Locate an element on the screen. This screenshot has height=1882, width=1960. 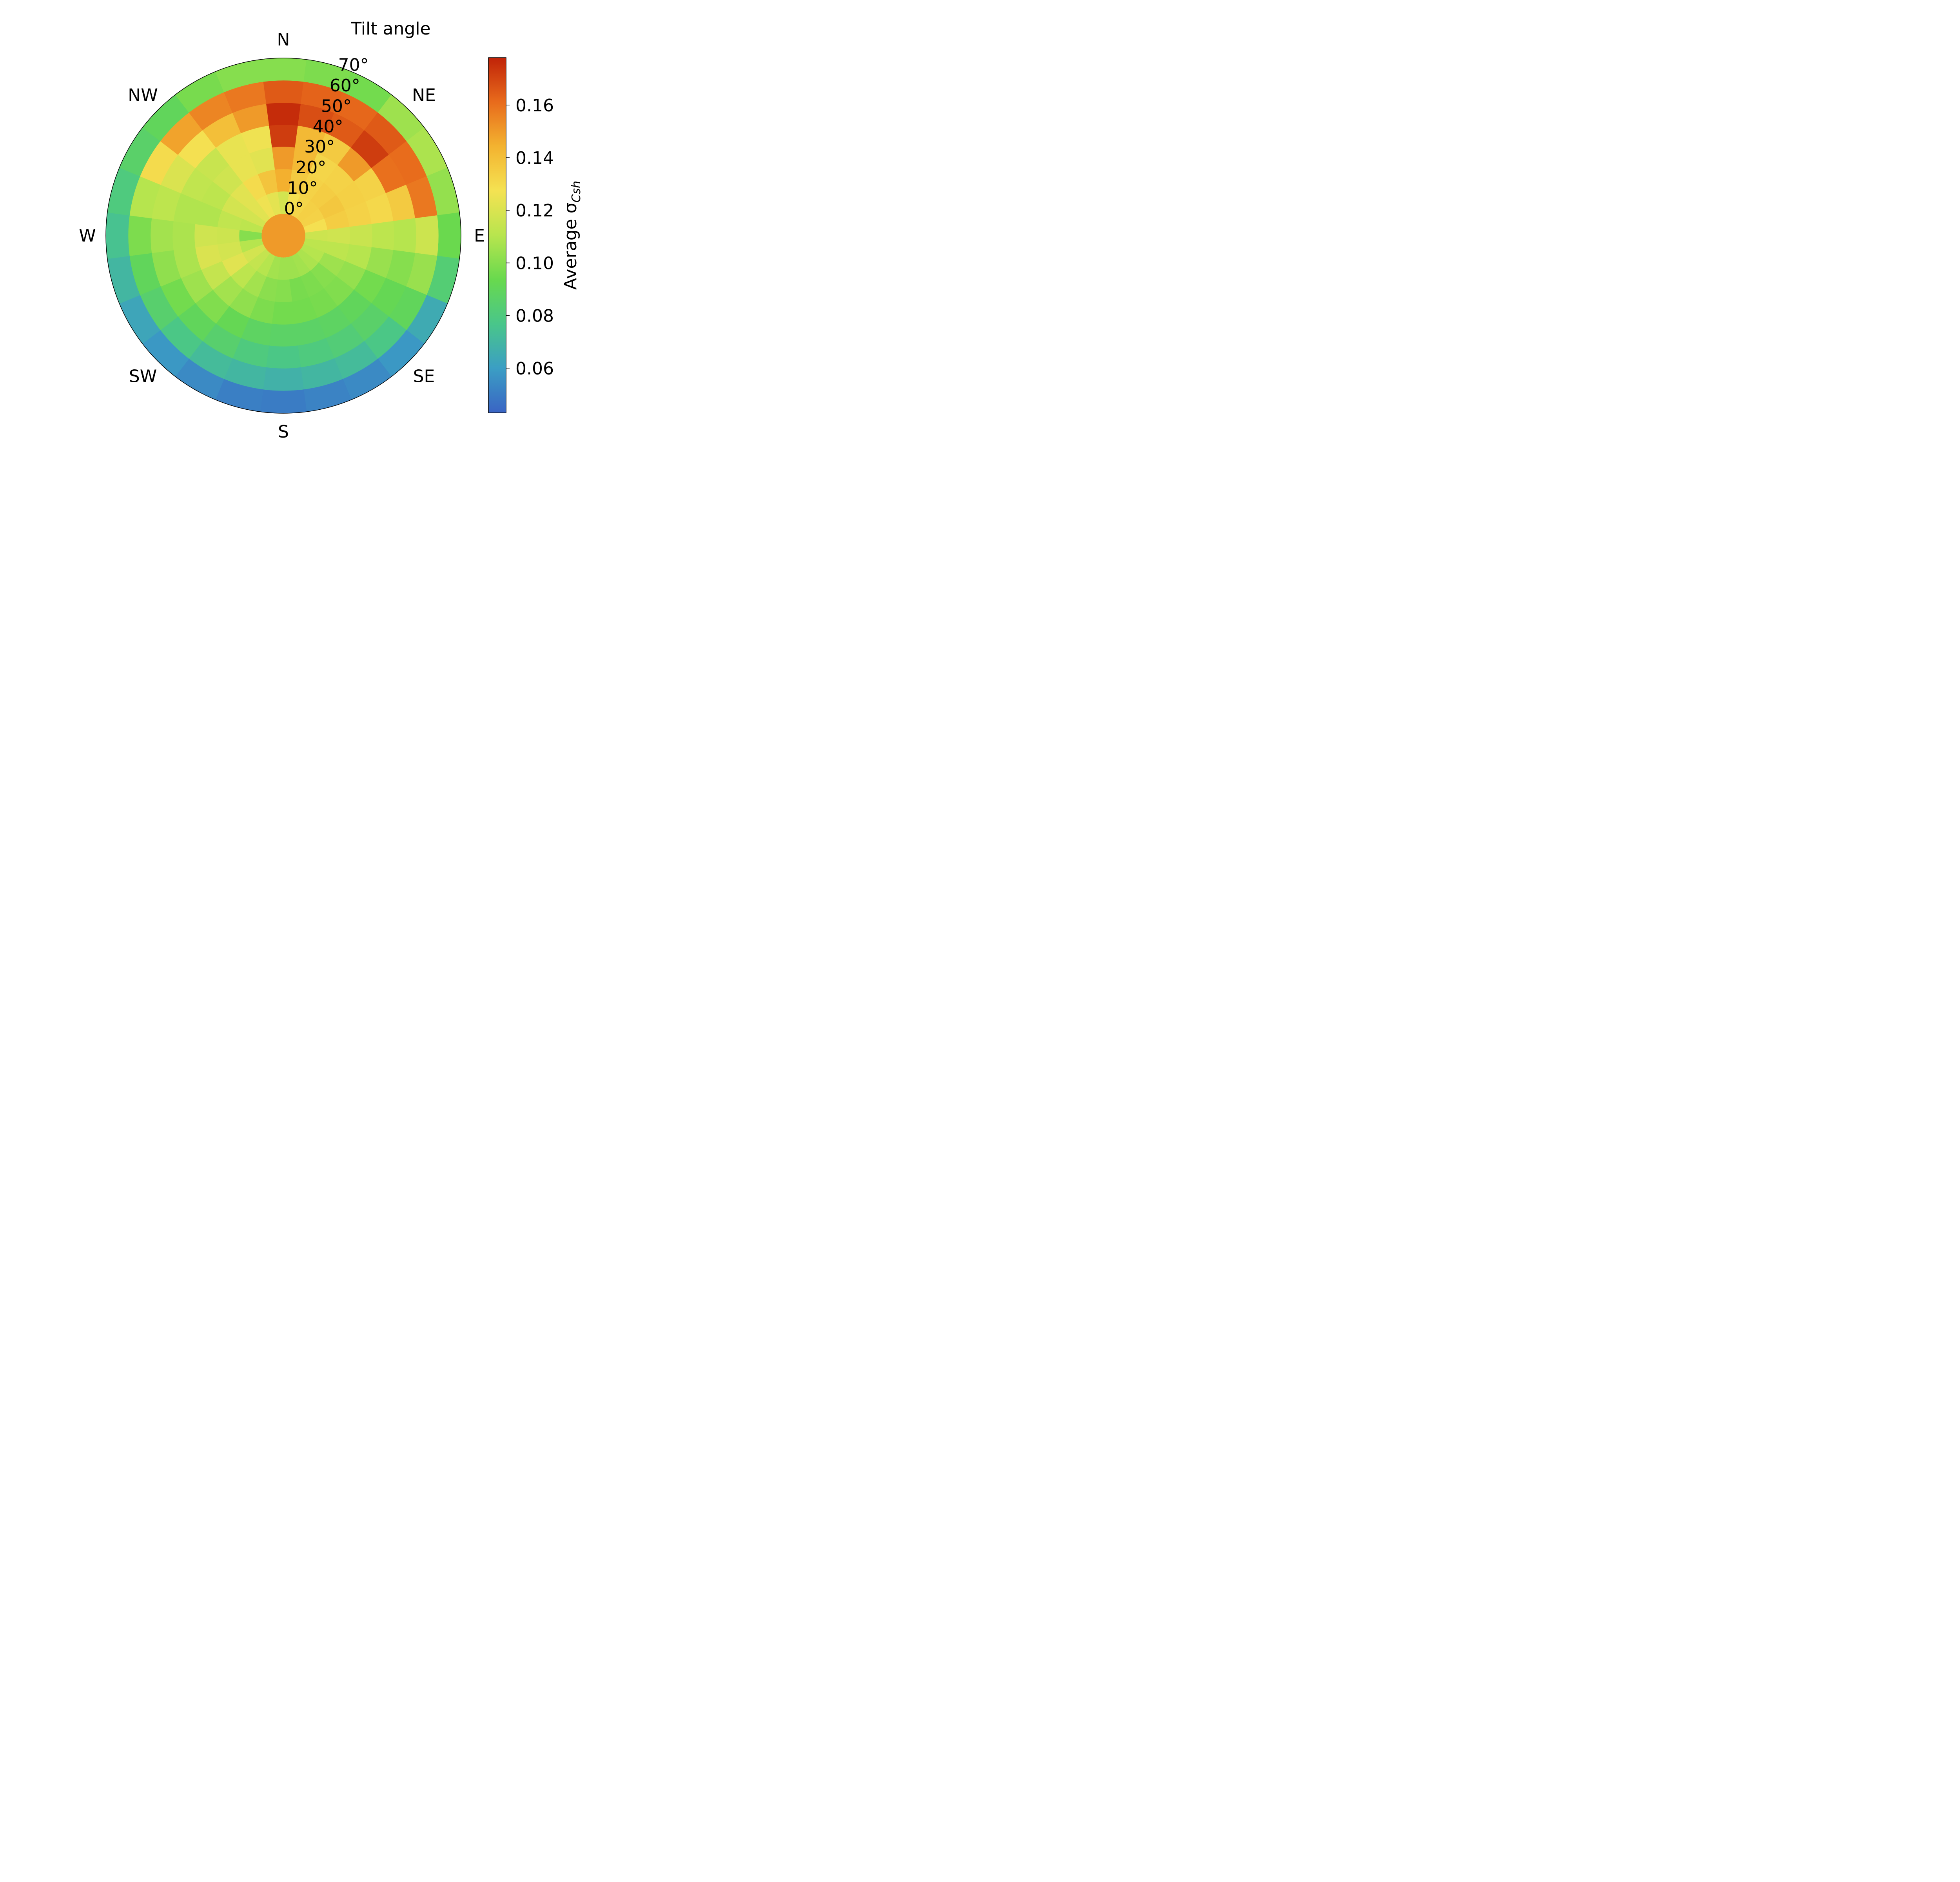
tilt-tick-label: 70° is located at coordinates (353, 65).